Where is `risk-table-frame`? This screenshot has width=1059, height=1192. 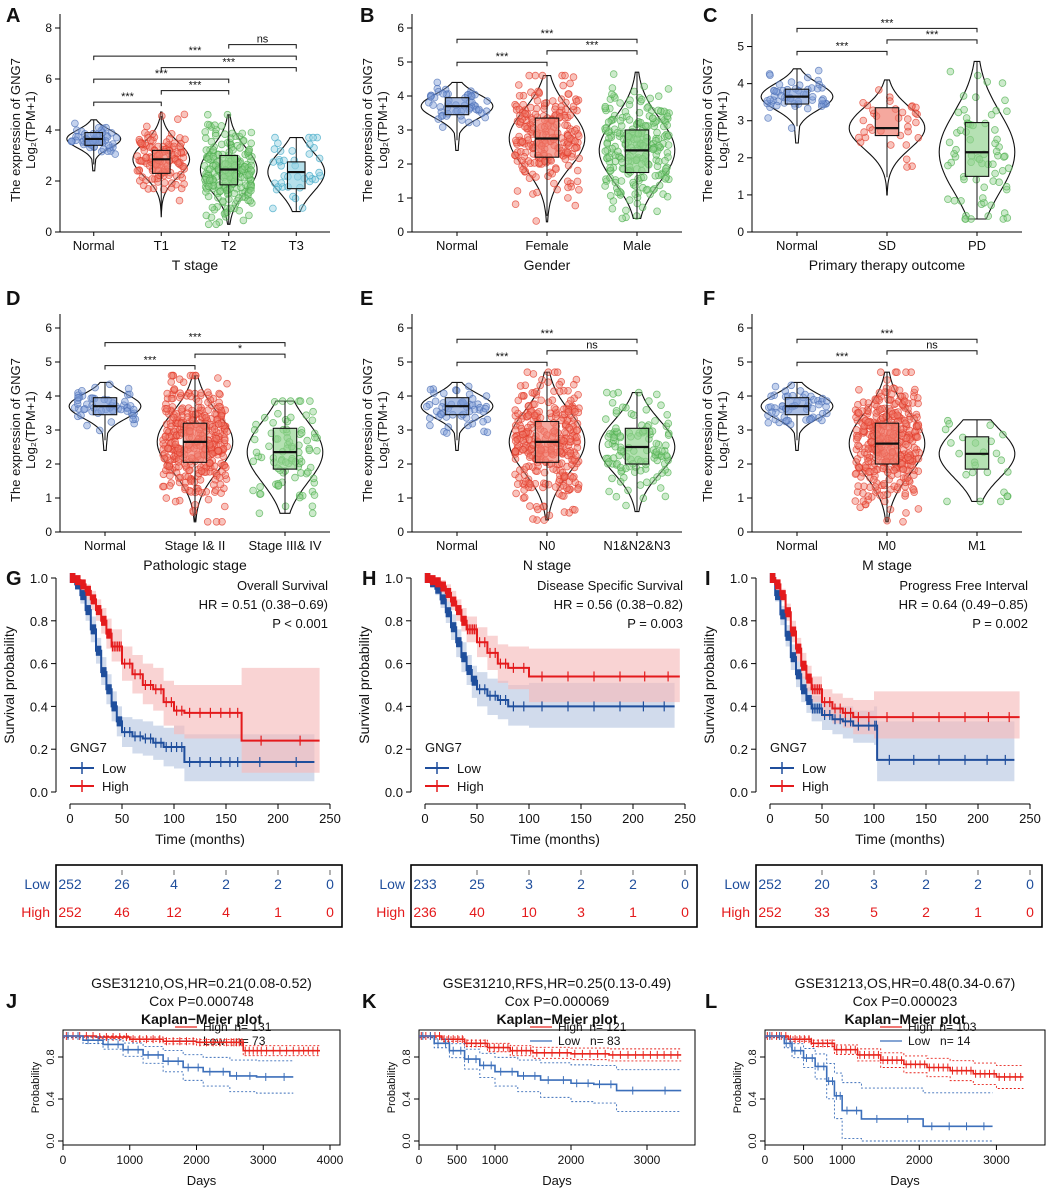
risk-table-frame is located at coordinates (554, 896).